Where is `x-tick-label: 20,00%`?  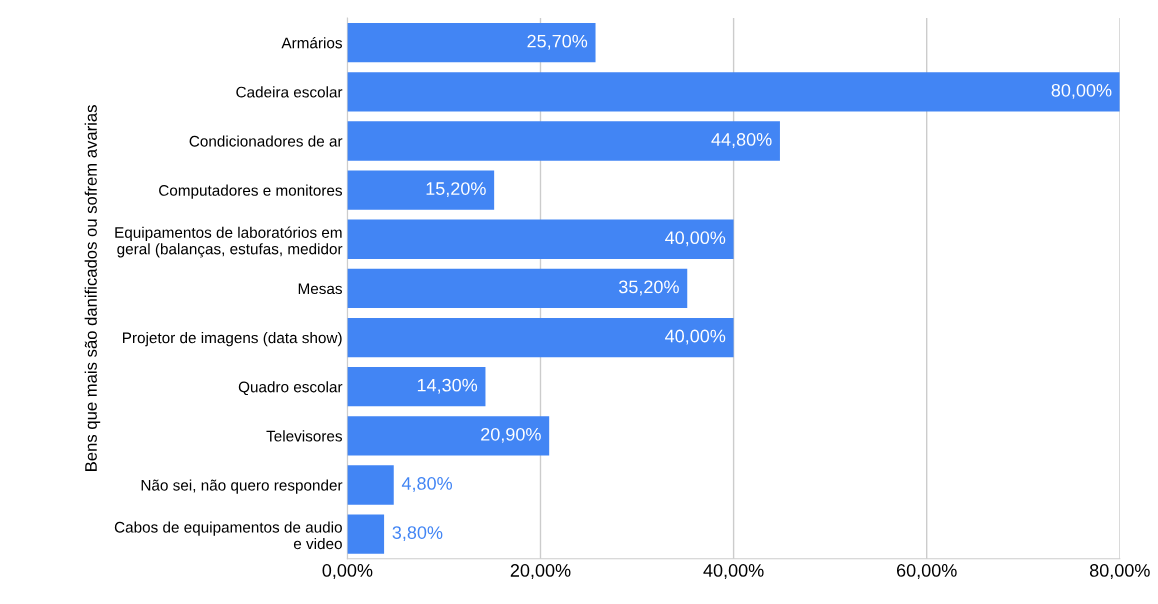
x-tick-label: 20,00% is located at coordinates (540, 571).